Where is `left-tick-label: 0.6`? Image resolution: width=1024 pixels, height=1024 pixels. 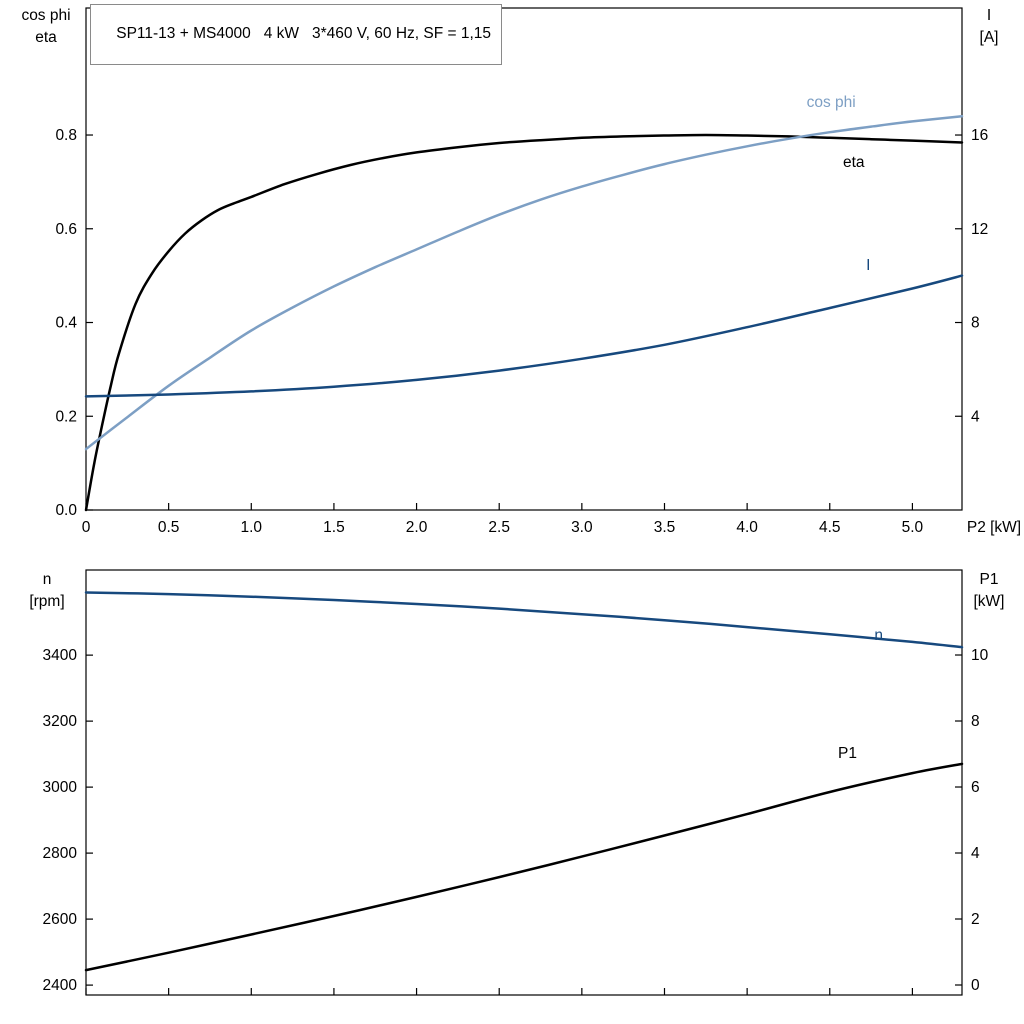
left-tick-label: 0.6 is located at coordinates (66, 229).